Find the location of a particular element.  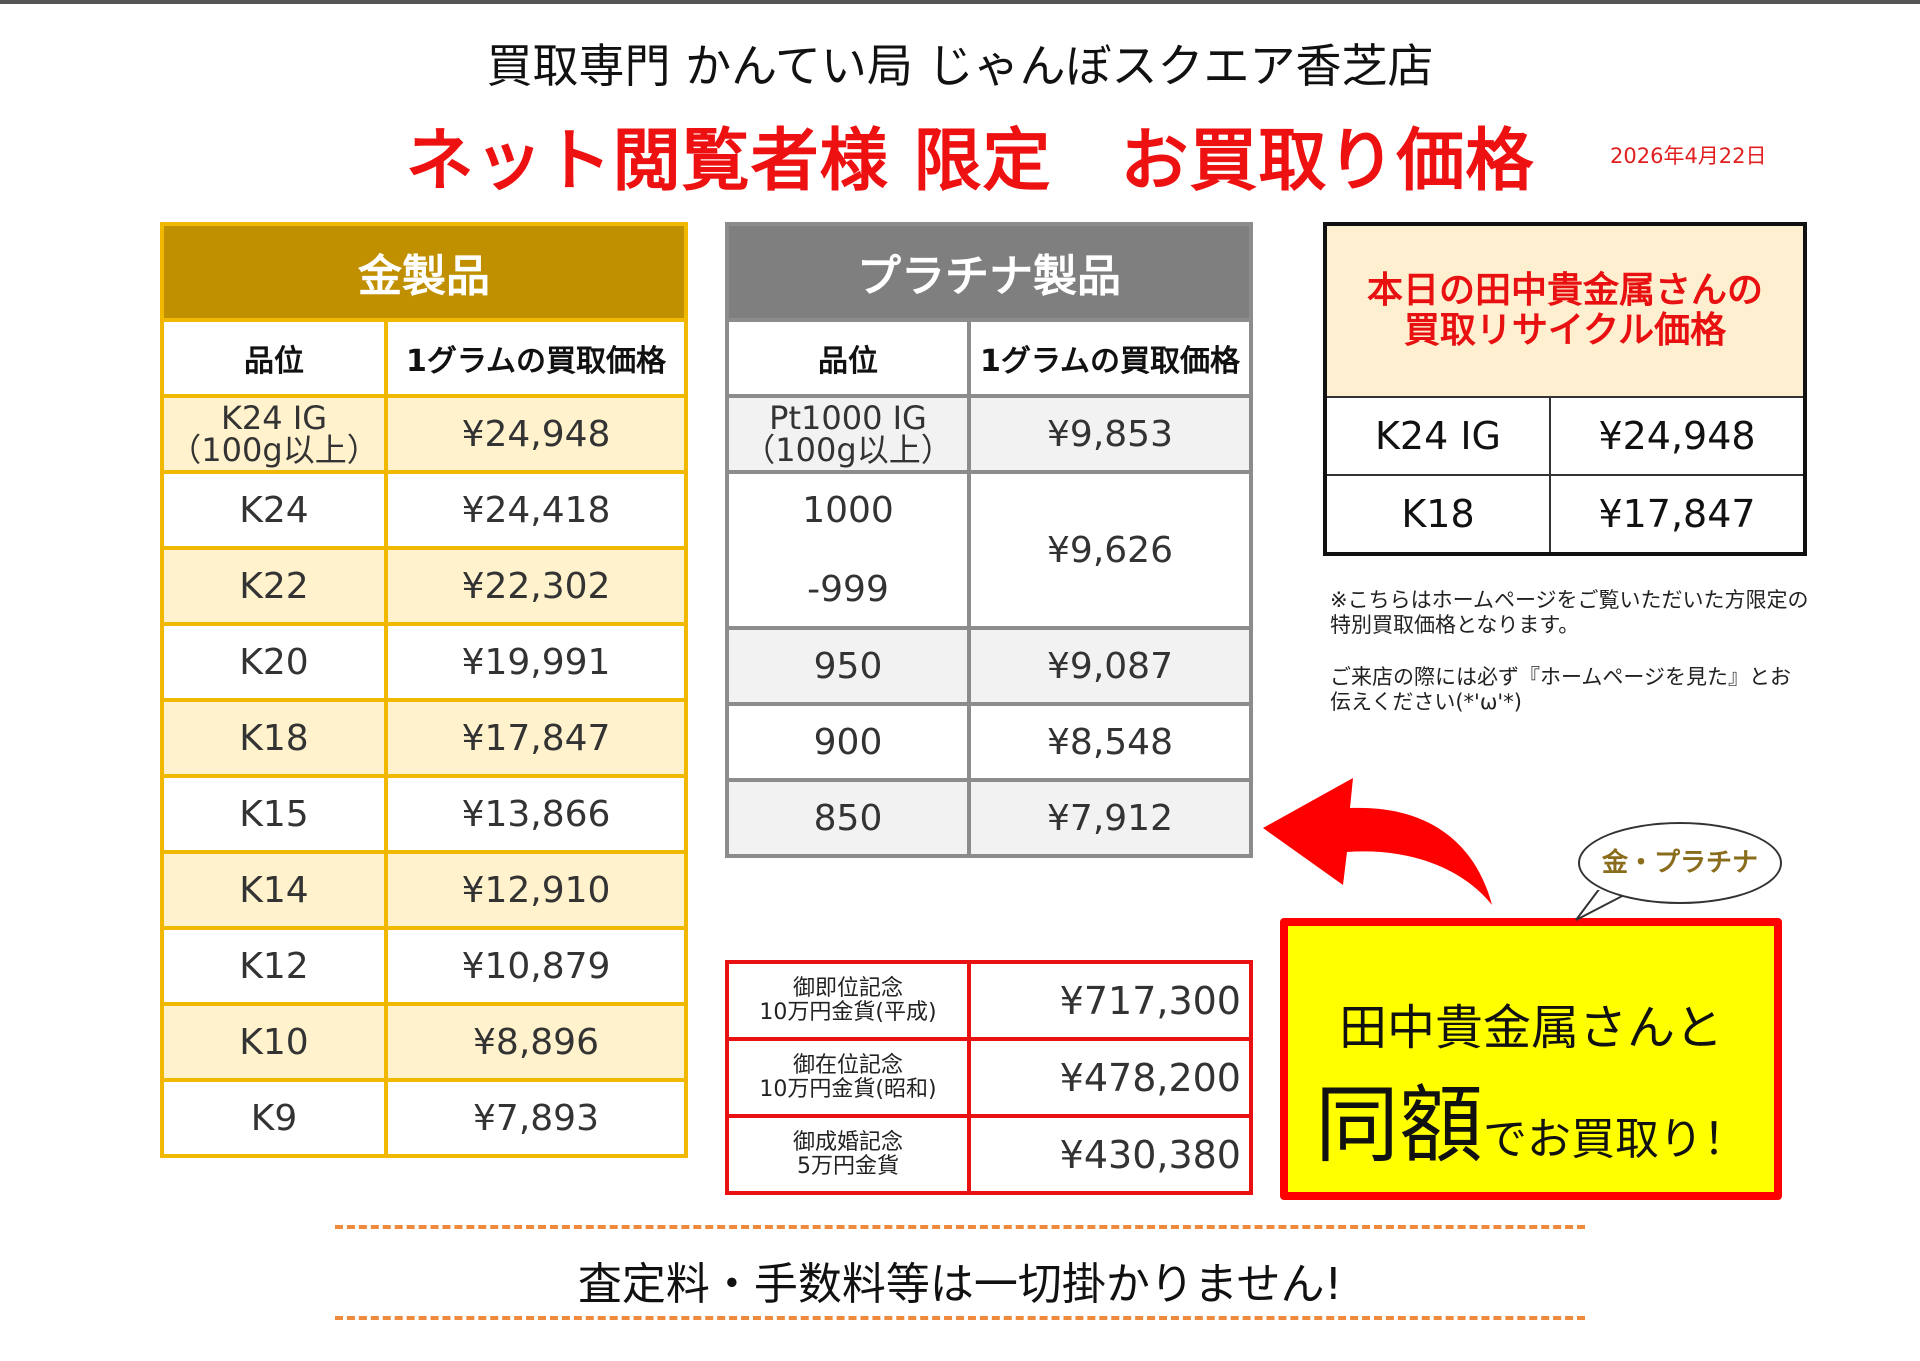

table-row: K12 ¥10,879 is located at coordinates (424, 966).